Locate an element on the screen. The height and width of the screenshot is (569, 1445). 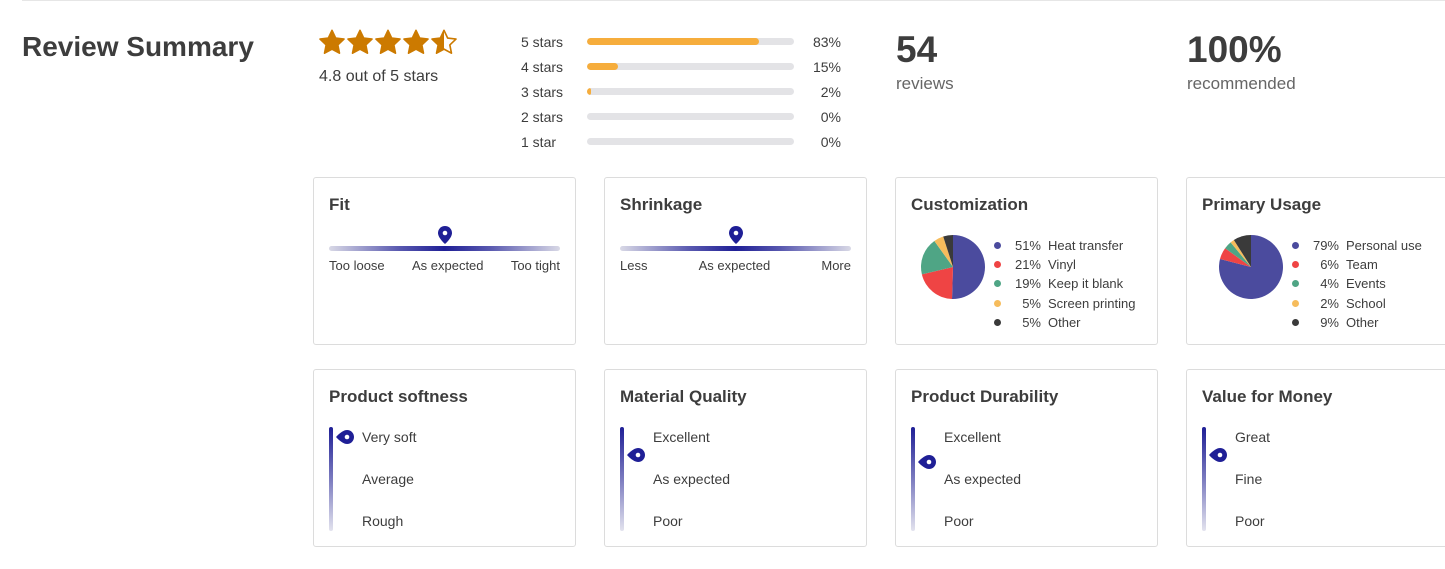
softness-slider-track is located at coordinates (331, 479).